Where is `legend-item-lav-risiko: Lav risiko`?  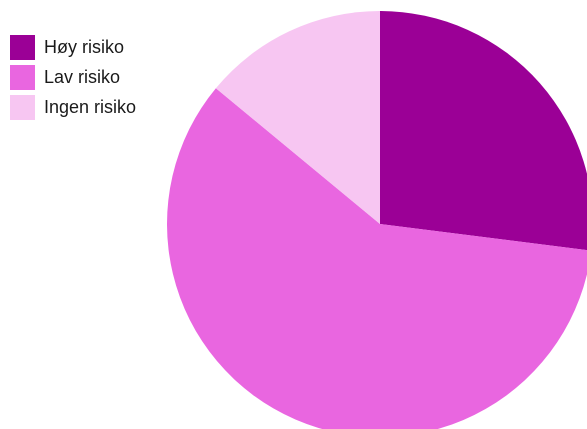
legend-item-lav-risiko: Lav risiko is located at coordinates (73, 77).